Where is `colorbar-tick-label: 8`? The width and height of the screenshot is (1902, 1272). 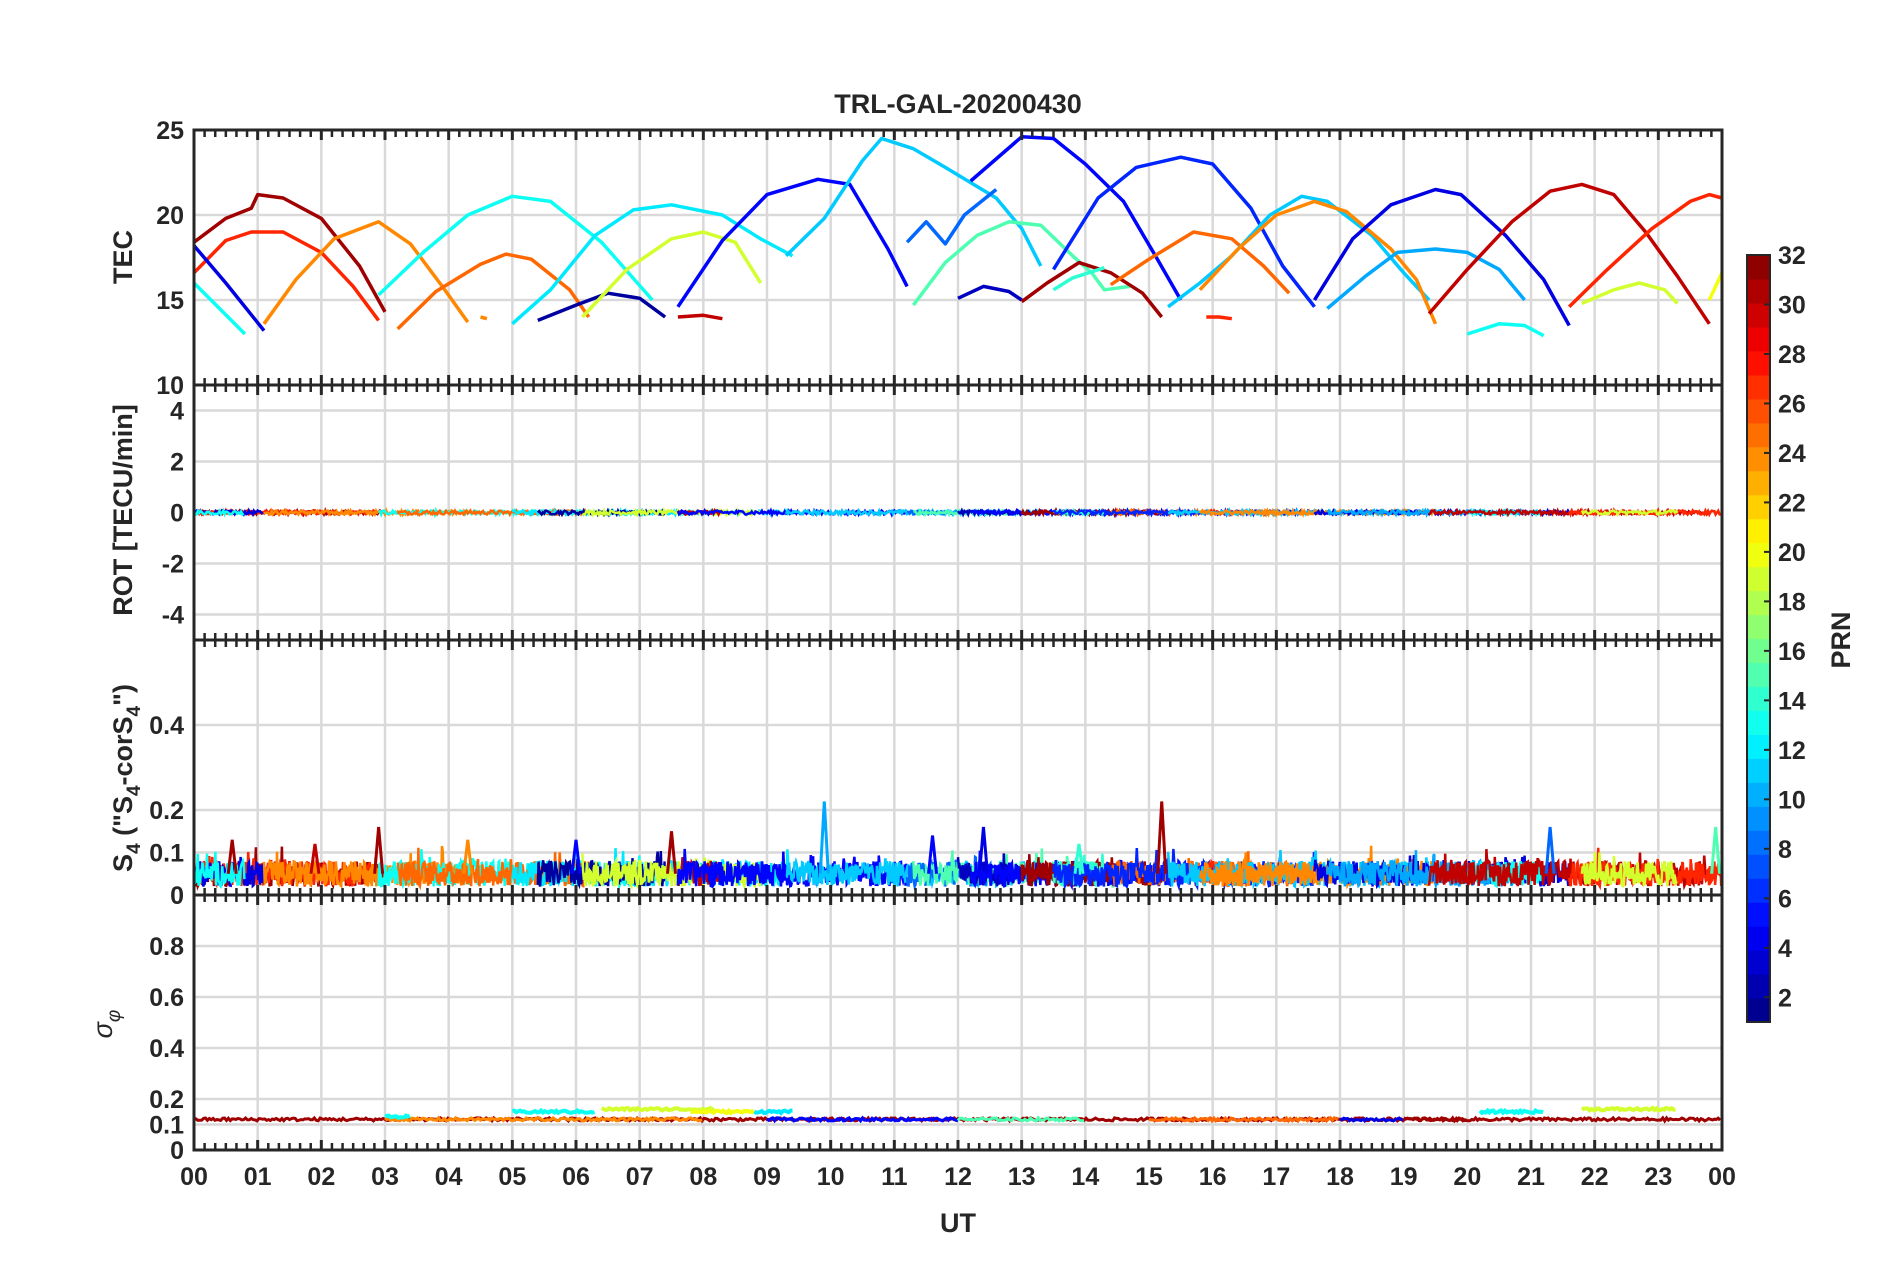 colorbar-tick-label: 8 is located at coordinates (1785, 850).